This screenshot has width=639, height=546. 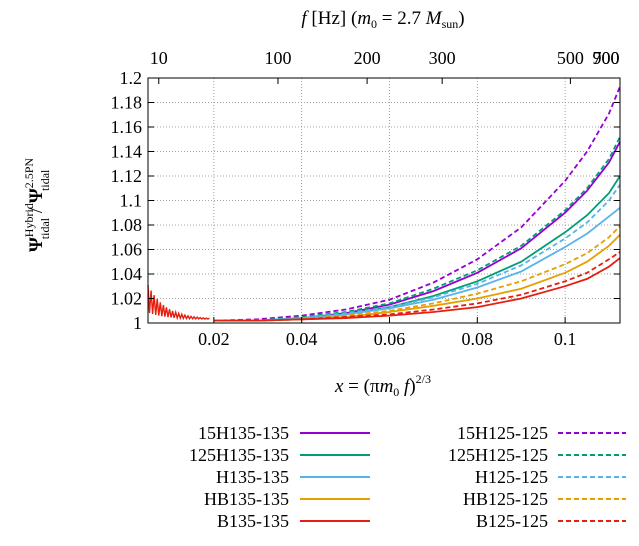 I want to click on x-tick-label: 0.02, so click(x=214, y=339).